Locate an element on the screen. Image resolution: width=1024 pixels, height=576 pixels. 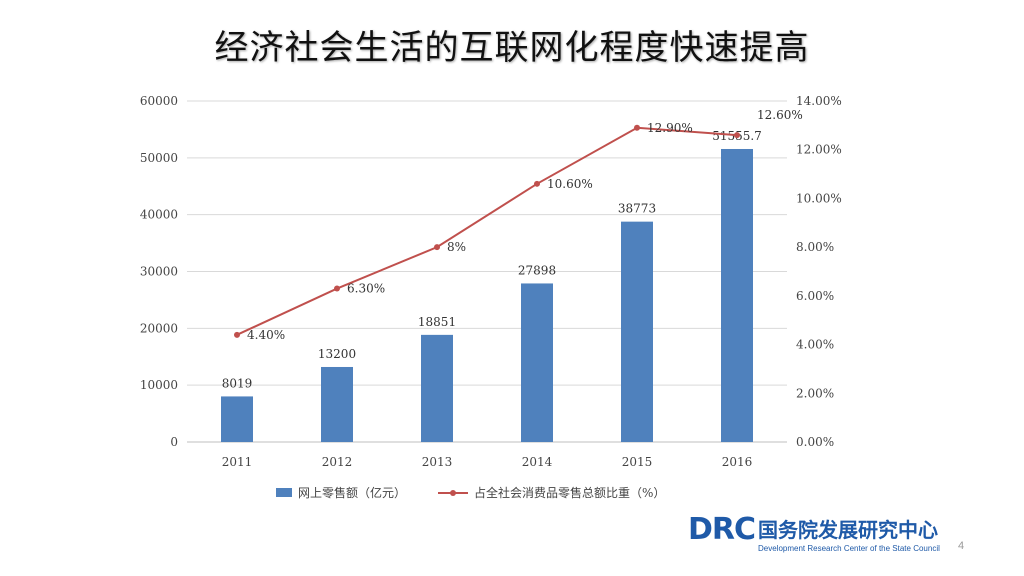
left-axis-tick-label: 10000 is located at coordinates (159, 385).